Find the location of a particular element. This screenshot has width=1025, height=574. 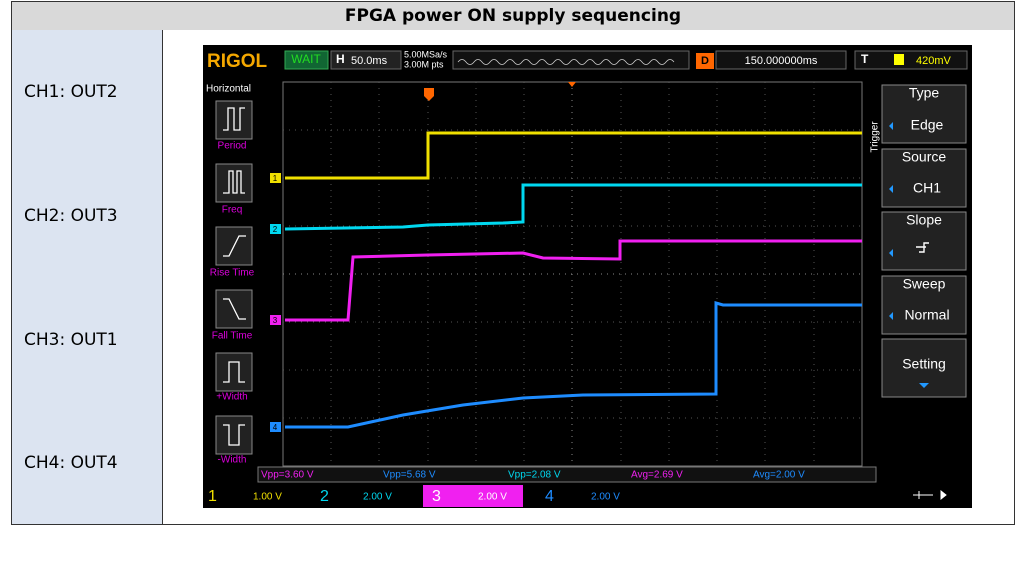

brand: RIGOL is located at coordinates (237, 61).